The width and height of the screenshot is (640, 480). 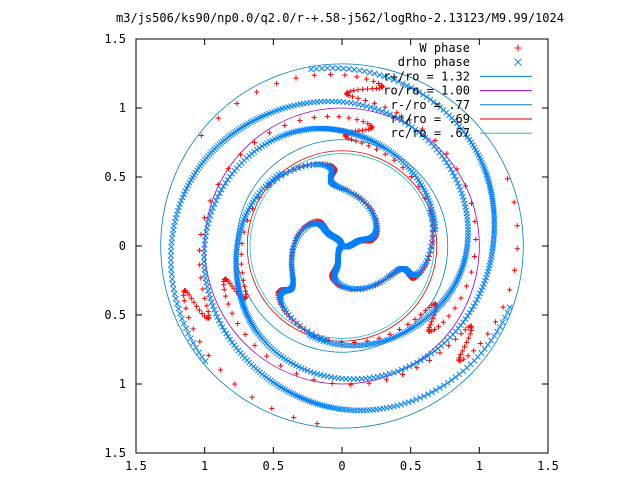 I want to click on x-tick-label: 0.5, so click(x=411, y=466).